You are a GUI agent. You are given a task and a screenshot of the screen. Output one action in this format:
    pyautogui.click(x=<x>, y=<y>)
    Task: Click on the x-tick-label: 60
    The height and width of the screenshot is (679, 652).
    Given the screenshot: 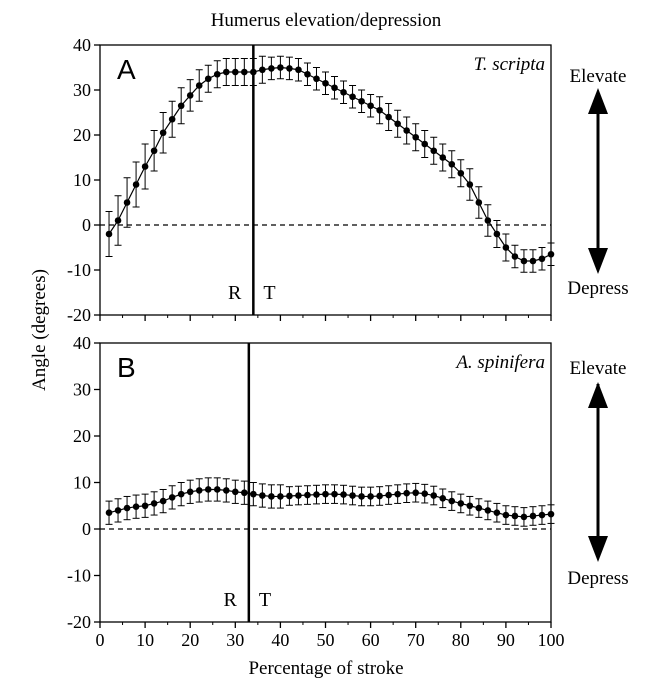 What is the action you would take?
    pyautogui.click(x=371, y=640)
    